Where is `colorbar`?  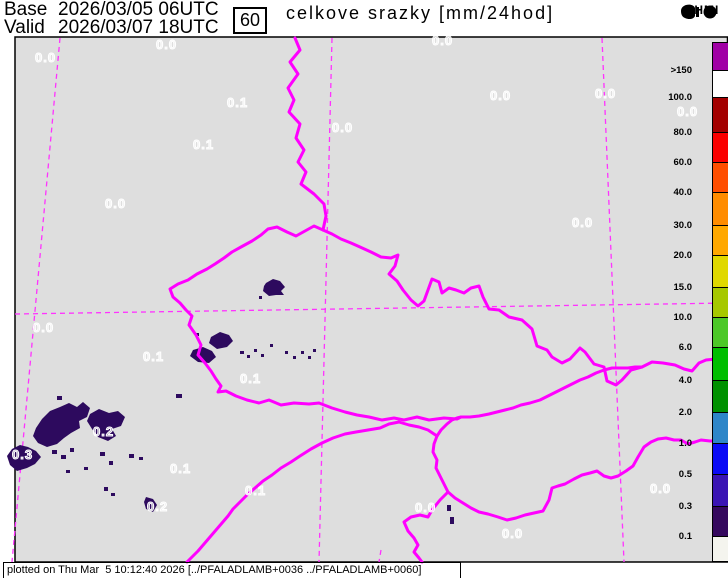 colorbar is located at coordinates (720, 302).